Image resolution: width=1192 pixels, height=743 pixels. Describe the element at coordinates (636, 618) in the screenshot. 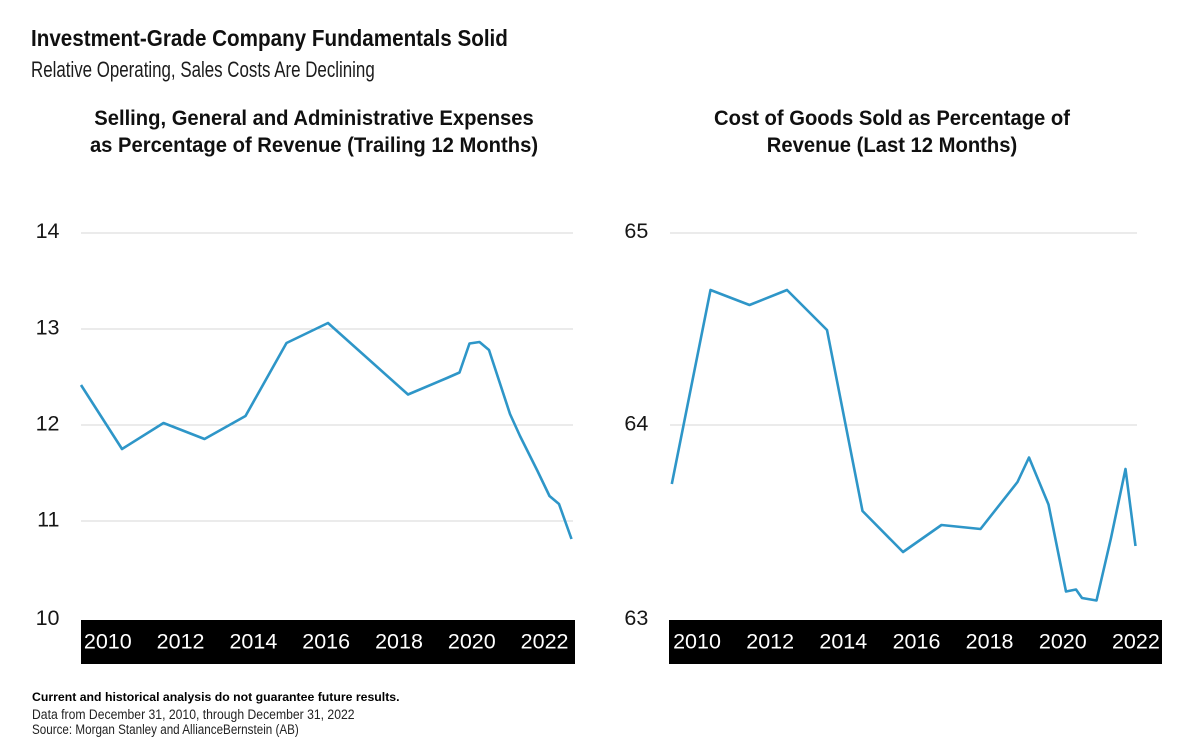

I see `svg-text: 63` at that location.